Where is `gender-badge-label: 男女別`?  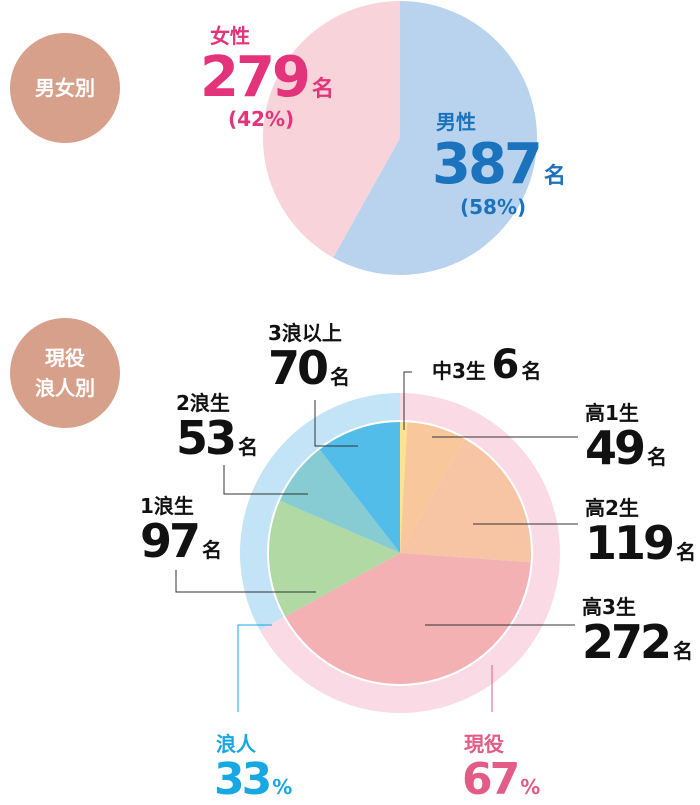
gender-badge-label: 男女別 is located at coordinates (65, 88).